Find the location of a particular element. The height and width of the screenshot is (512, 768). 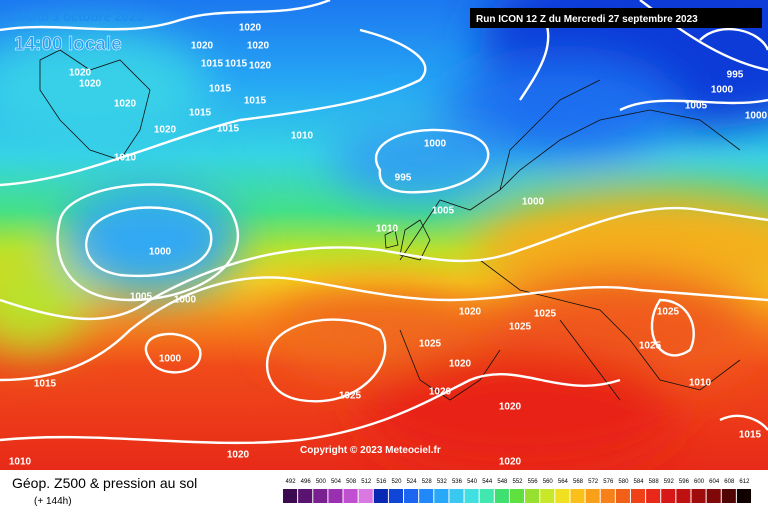

legend-label: 516 is located at coordinates (381, 482).